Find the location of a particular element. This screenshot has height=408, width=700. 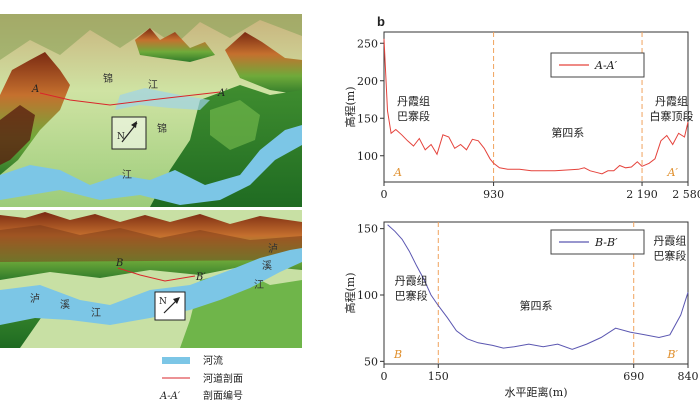

chart-a-zone-2-line-1: 白寨顶段 is located at coordinates (672, 116).